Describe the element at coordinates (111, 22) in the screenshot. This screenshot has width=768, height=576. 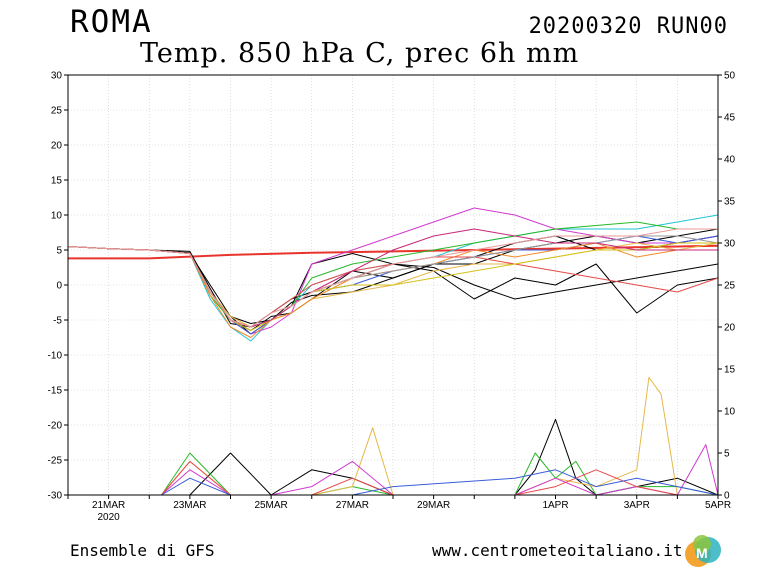
I see `location-title: ROMA` at that location.